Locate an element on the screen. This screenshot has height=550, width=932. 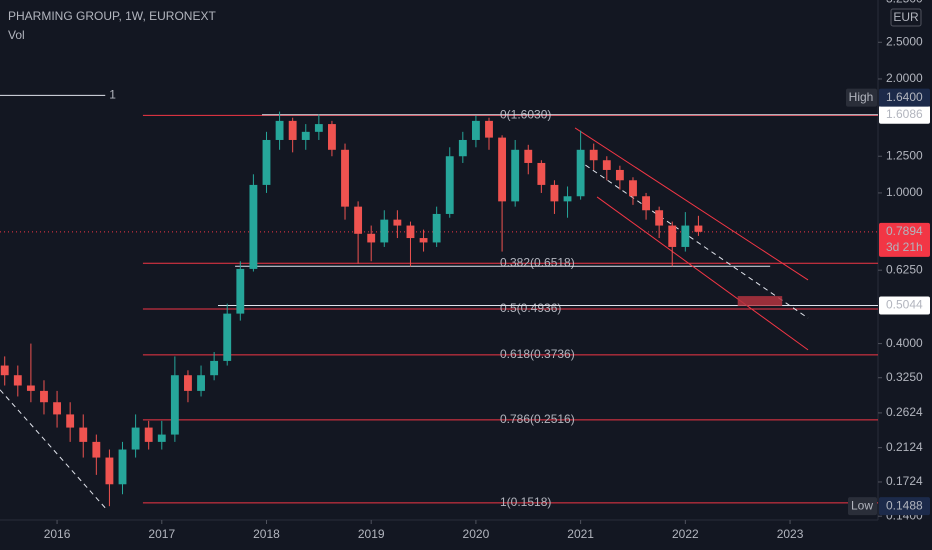
fib-label: 0.786(0.2516) is located at coordinates (537, 419).